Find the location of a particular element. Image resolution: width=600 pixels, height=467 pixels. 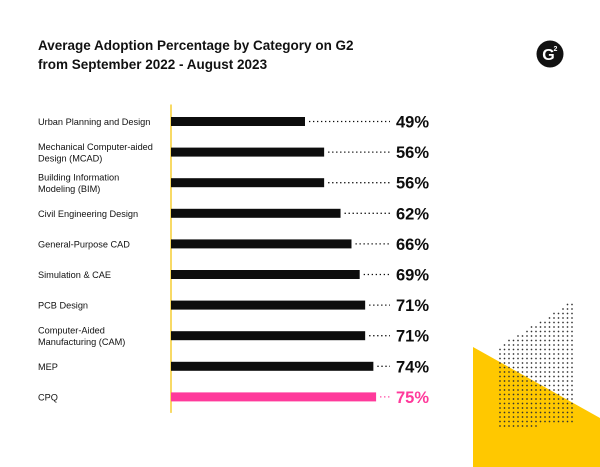

category-label: Computer-Aided Manufacturing (CAM) is located at coordinates (81, 336).